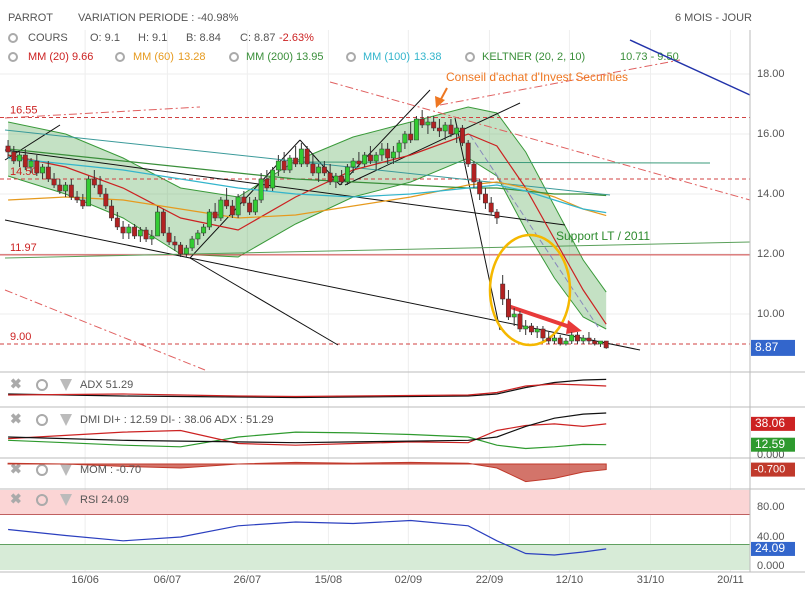  Describe the element at coordinates (177, 420) in the screenshot. I see `panel-label: DMI DI+ : 12.59 DI- : 38.06 ADX : 51.29` at that location.